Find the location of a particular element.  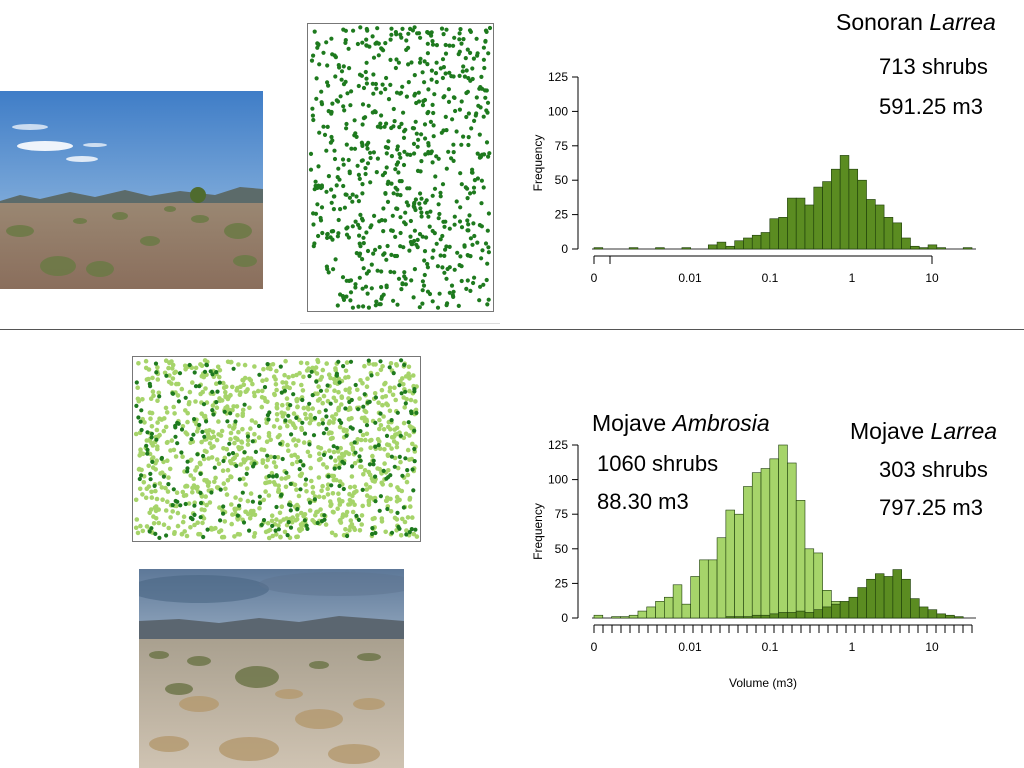

y-tick-label: 100 is located at coordinates (558, 480).